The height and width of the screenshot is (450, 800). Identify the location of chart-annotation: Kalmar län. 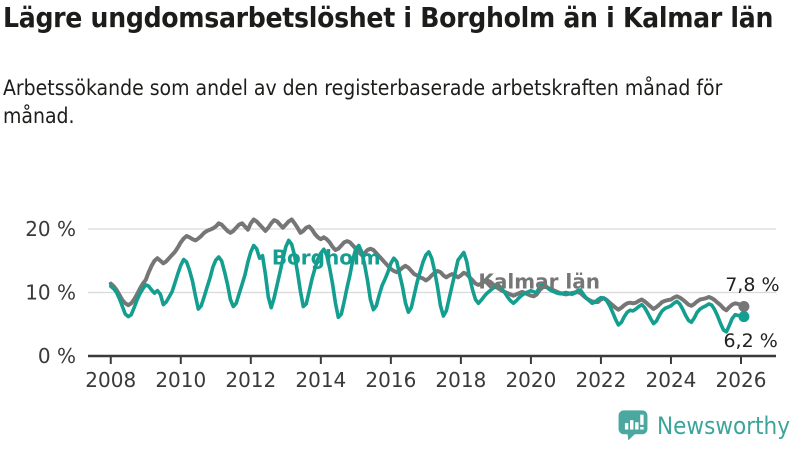
(539, 282).